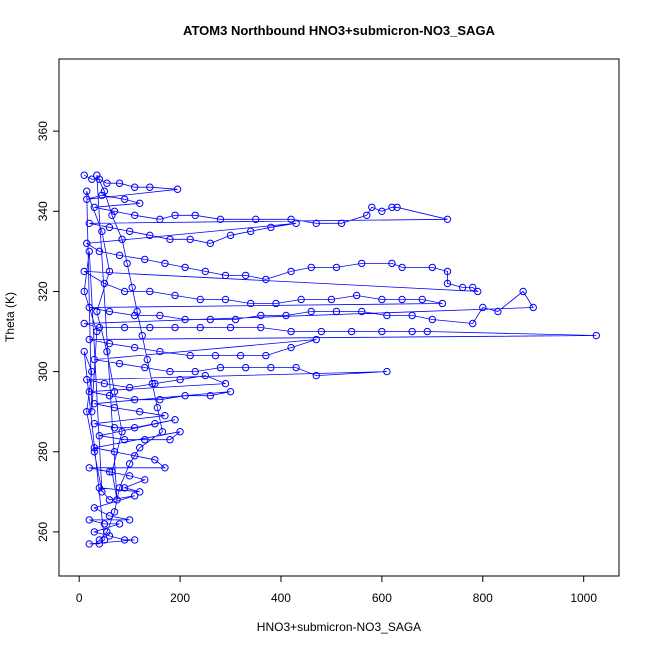 The height and width of the screenshot is (650, 650). Describe the element at coordinates (339, 627) in the screenshot. I see `x-axis-label: HNO3+submicron-NO3_SAGA` at that location.